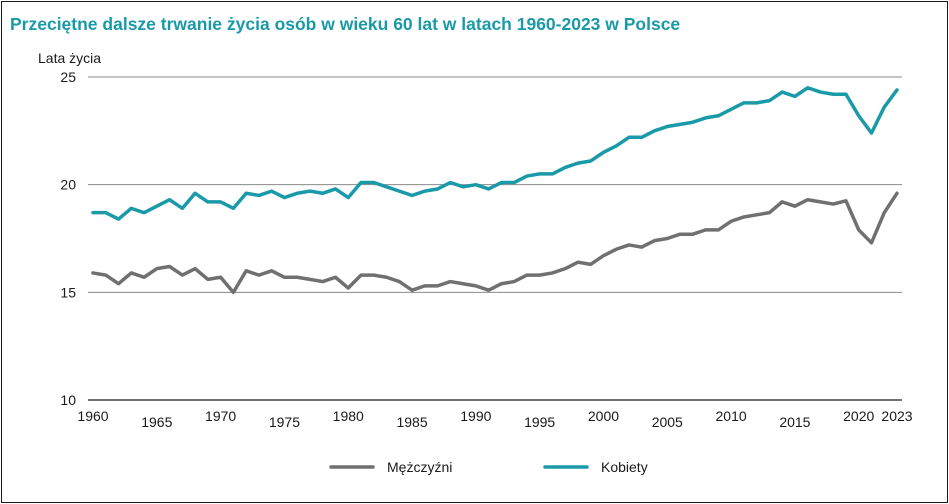 Image resolution: width=949 pixels, height=504 pixels. Describe the element at coordinates (667, 422) in the screenshot. I see `x-tick-label: 2005` at that location.